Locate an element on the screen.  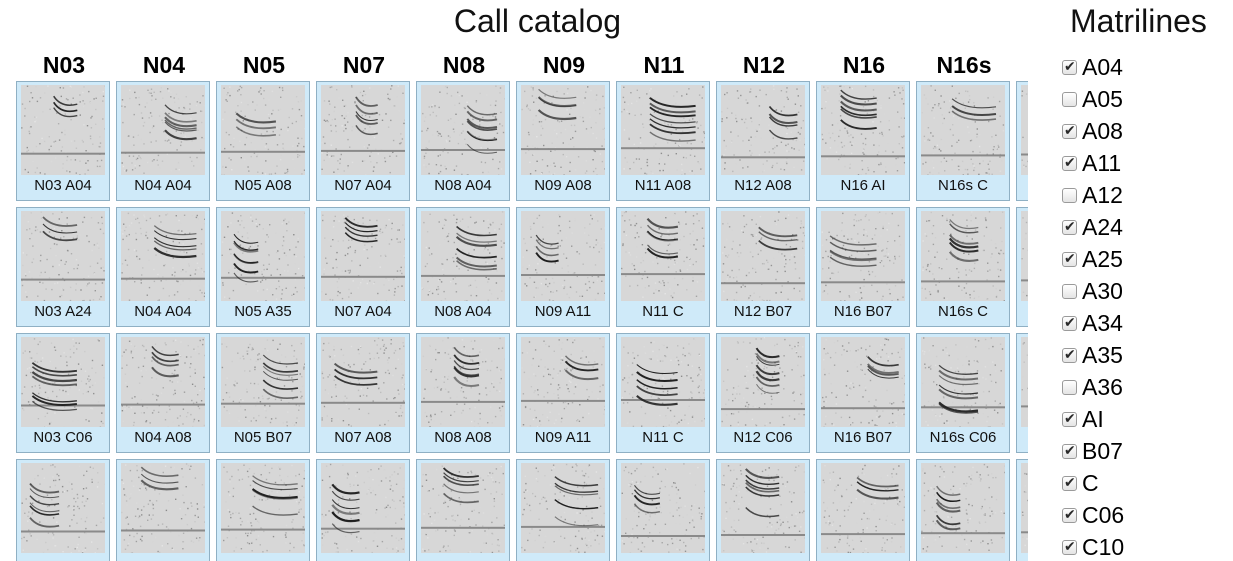
call-cell: N07 A08 is located at coordinates (363, 393).